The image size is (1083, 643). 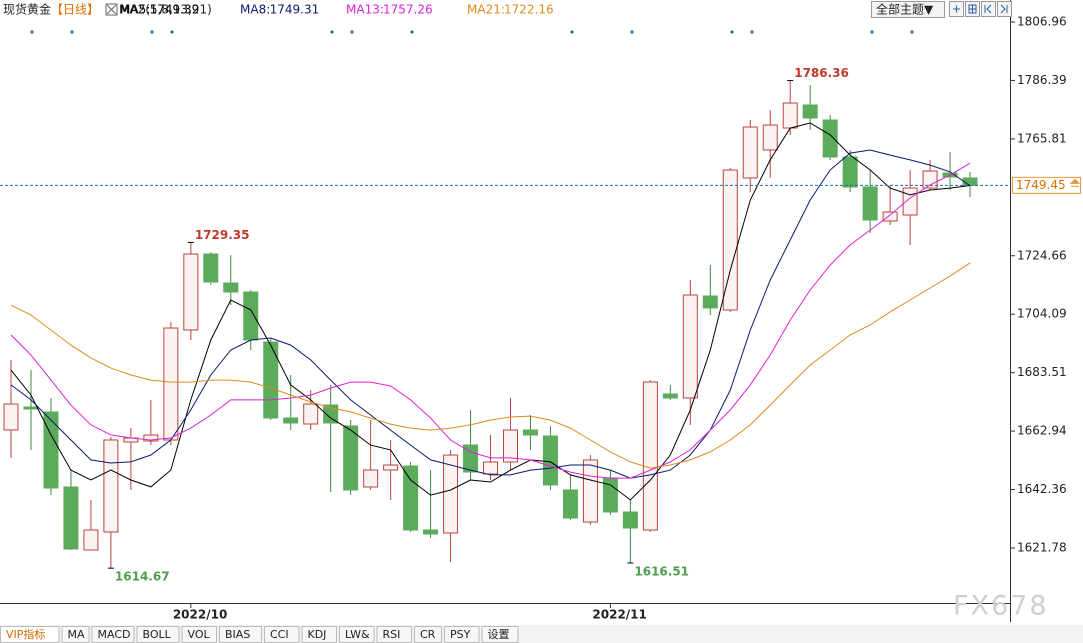 I want to click on x-tick-label: 2022/11, so click(x=619, y=615).